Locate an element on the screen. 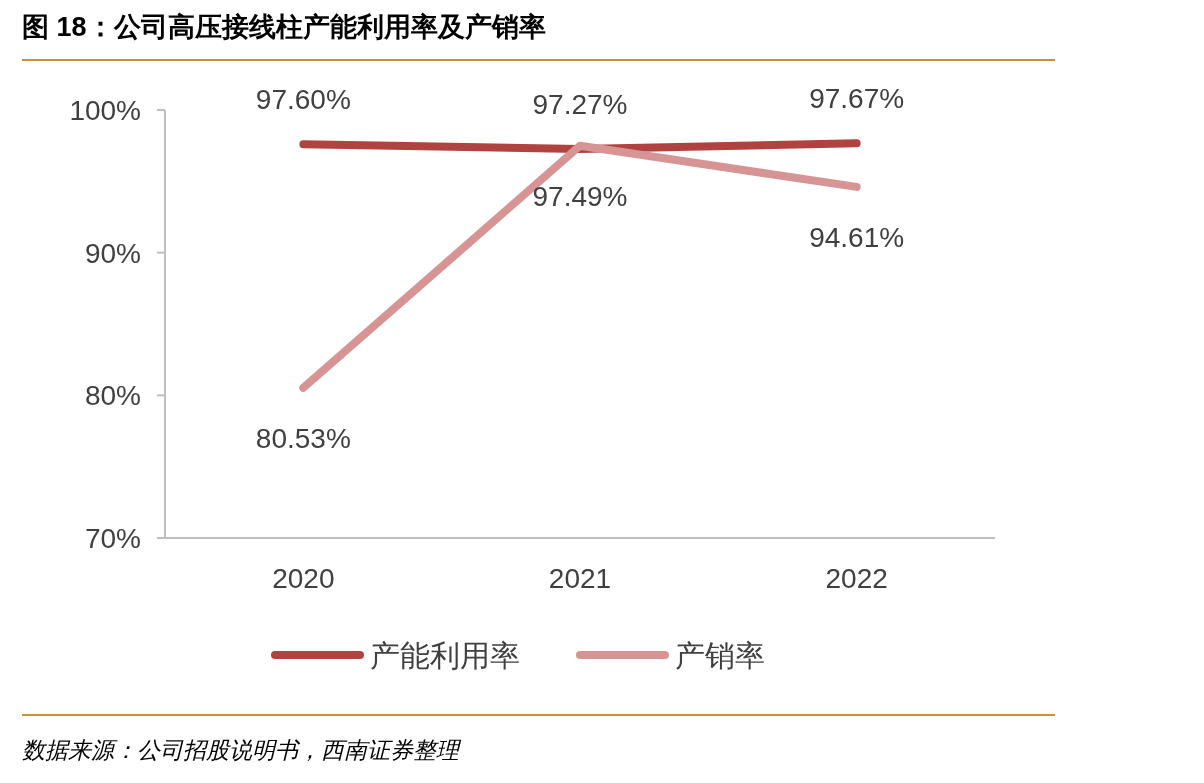 Image resolution: width=1204 pixels, height=783 pixels. x-tick-label: 2020 is located at coordinates (303, 578).